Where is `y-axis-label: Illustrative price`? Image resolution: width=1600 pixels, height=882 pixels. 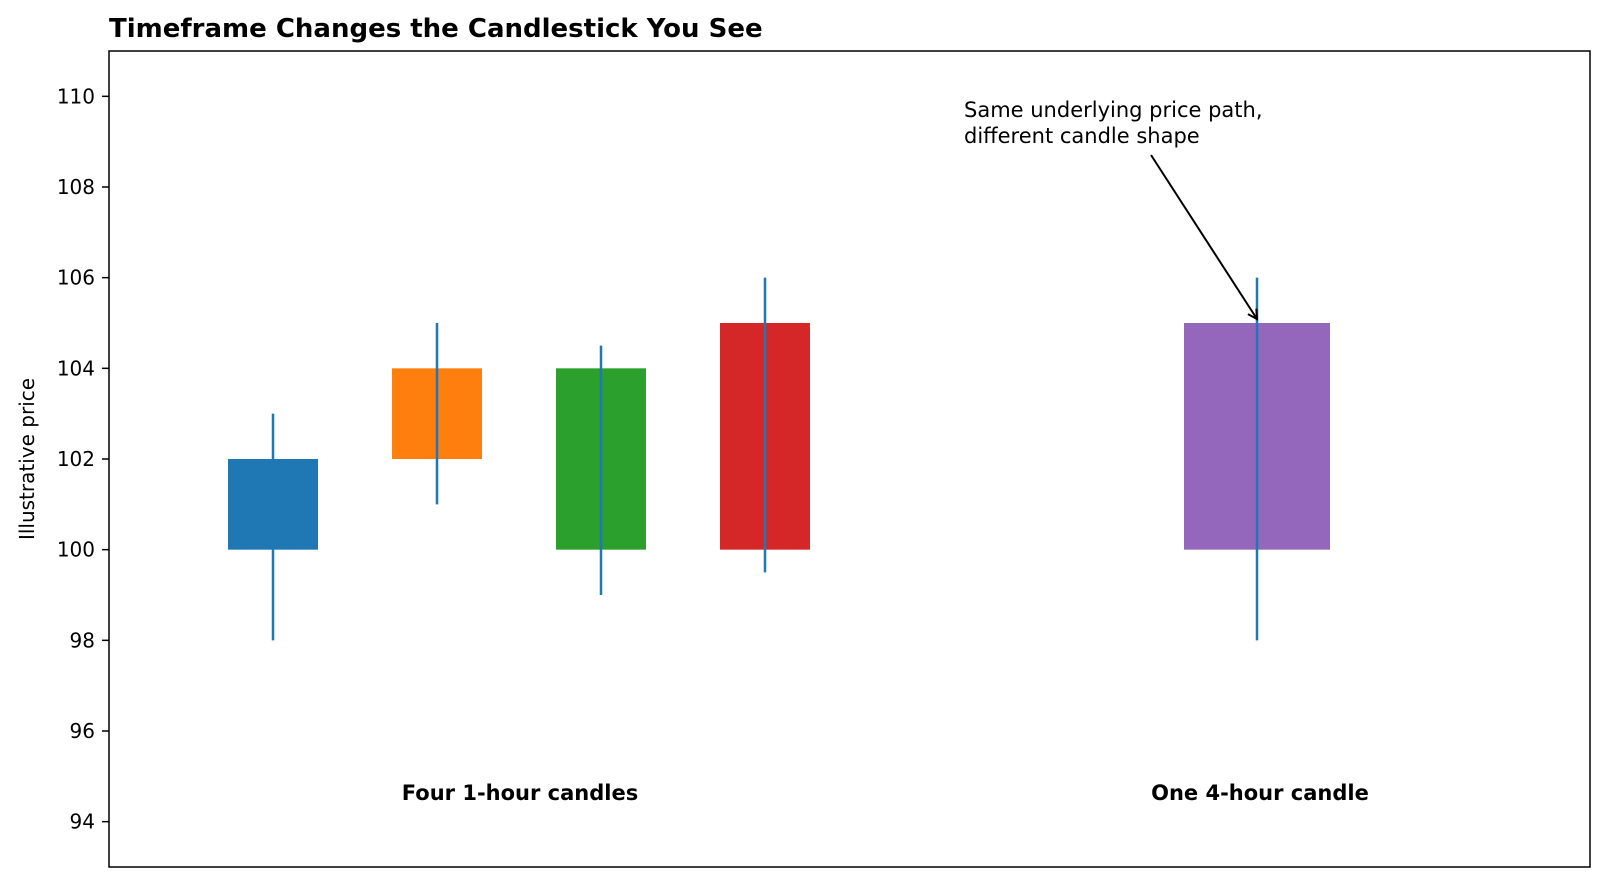
y-axis-label: Illustrative price is located at coordinates (27, 459).